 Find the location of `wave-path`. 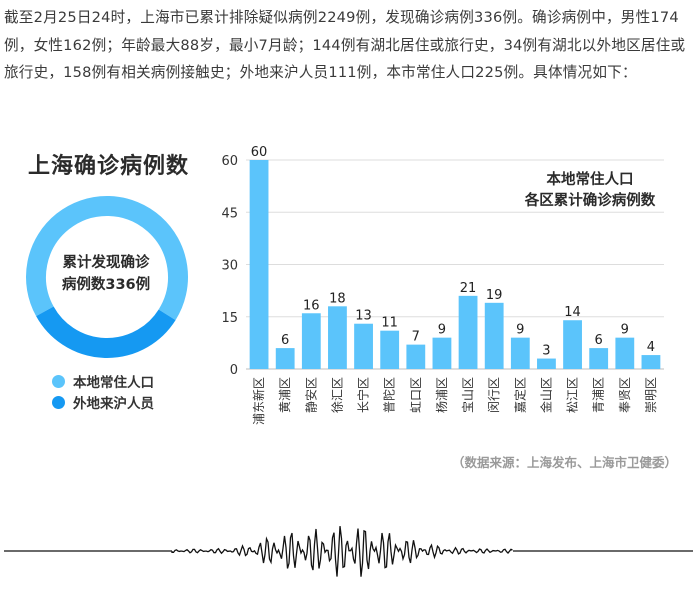

wave-path is located at coordinates (342, 551).